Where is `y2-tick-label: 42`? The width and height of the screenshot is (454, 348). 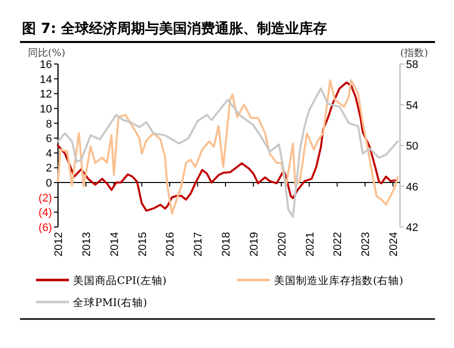
y2-tick-label: 42 is located at coordinates (412, 228).